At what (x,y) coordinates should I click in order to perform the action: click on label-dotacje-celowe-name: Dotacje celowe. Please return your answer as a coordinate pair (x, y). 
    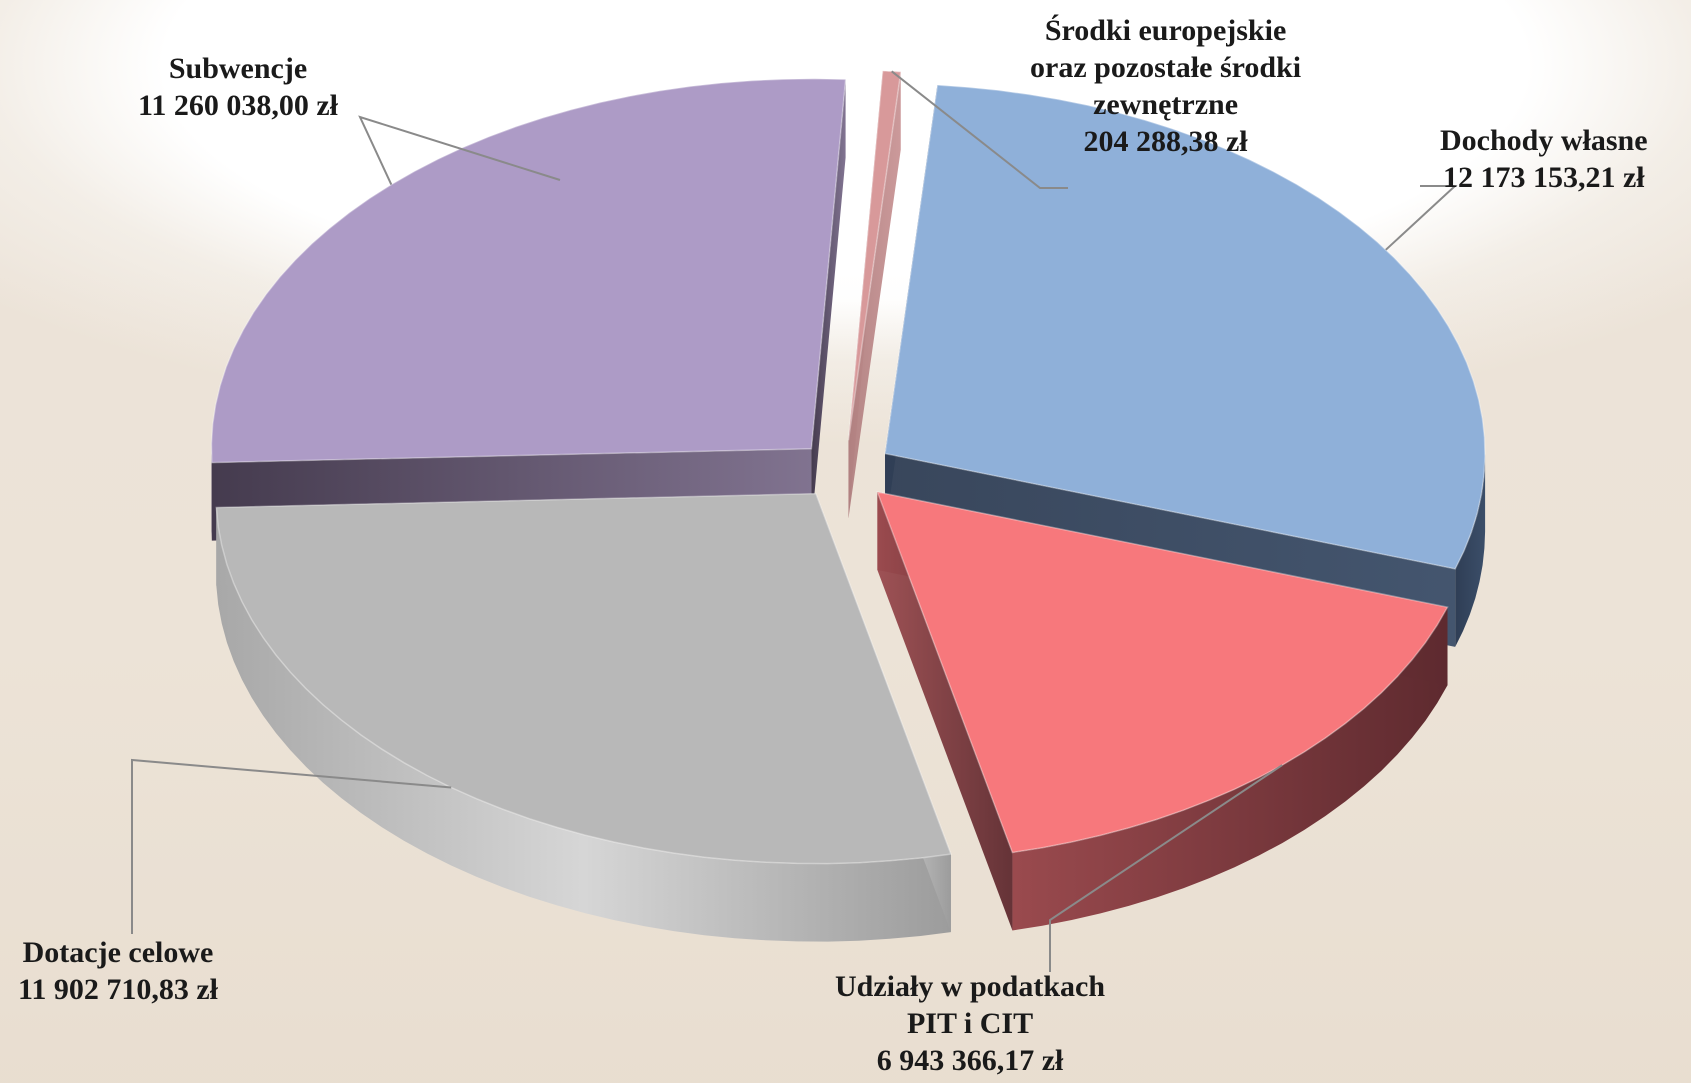
    Looking at the image, I should click on (118, 952).